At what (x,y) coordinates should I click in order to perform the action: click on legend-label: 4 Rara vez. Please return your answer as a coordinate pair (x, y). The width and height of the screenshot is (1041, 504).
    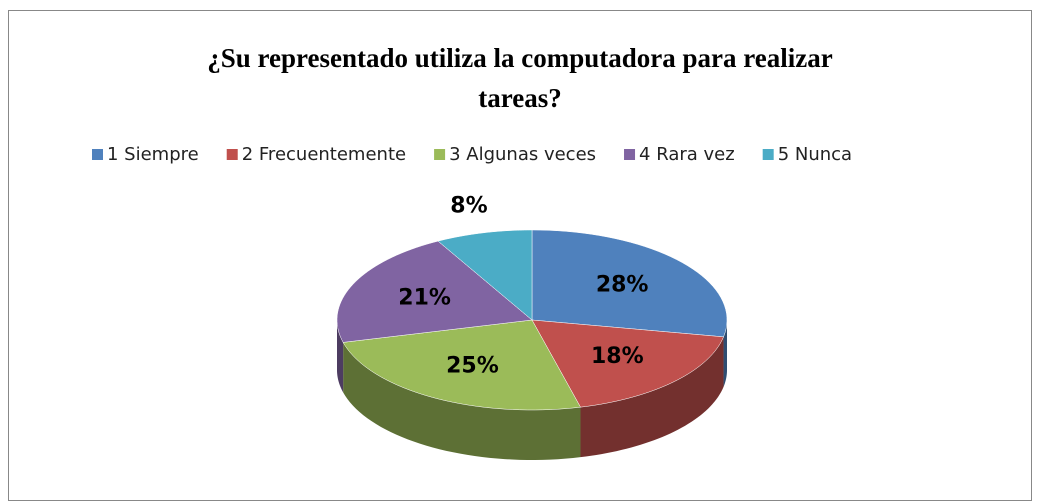
    Looking at the image, I should click on (687, 154).